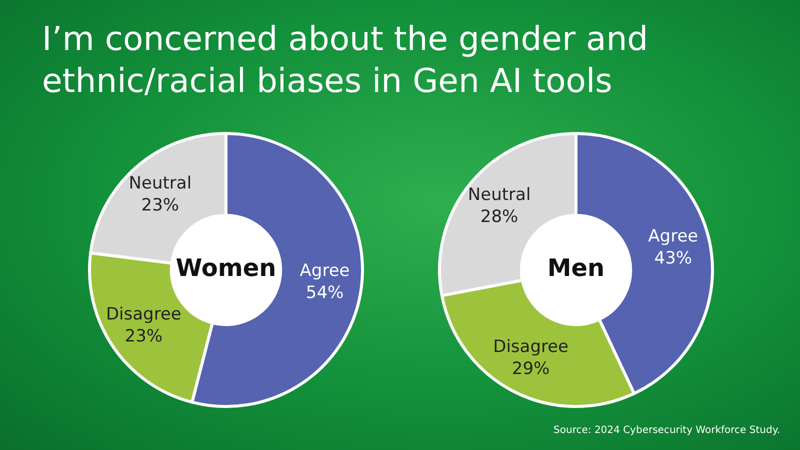  Describe the element at coordinates (667, 430) in the screenshot. I see `source-note: Source: 2024 Cybersecurity Workforce Study.` at that location.